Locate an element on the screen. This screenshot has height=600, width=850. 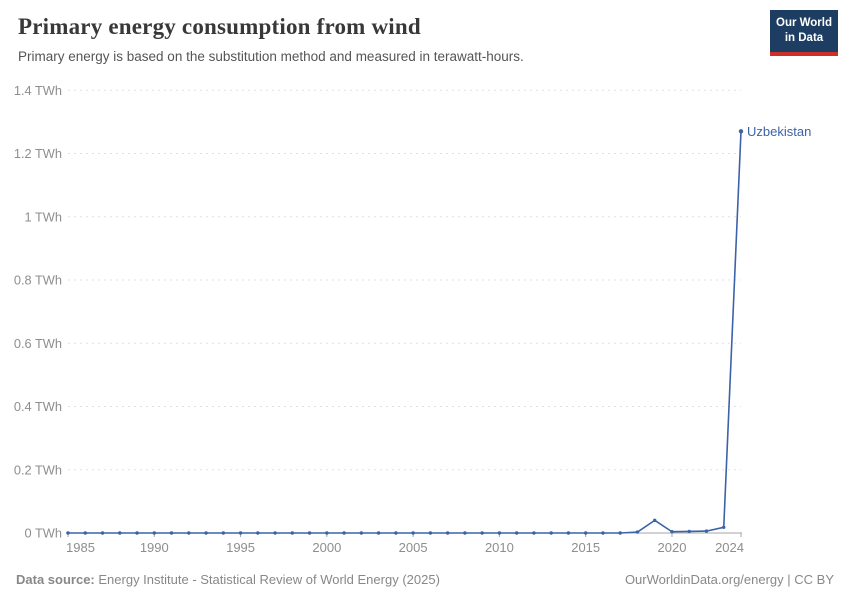
y-axis-tick-label: 1.4 TWh is located at coordinates (38, 90).